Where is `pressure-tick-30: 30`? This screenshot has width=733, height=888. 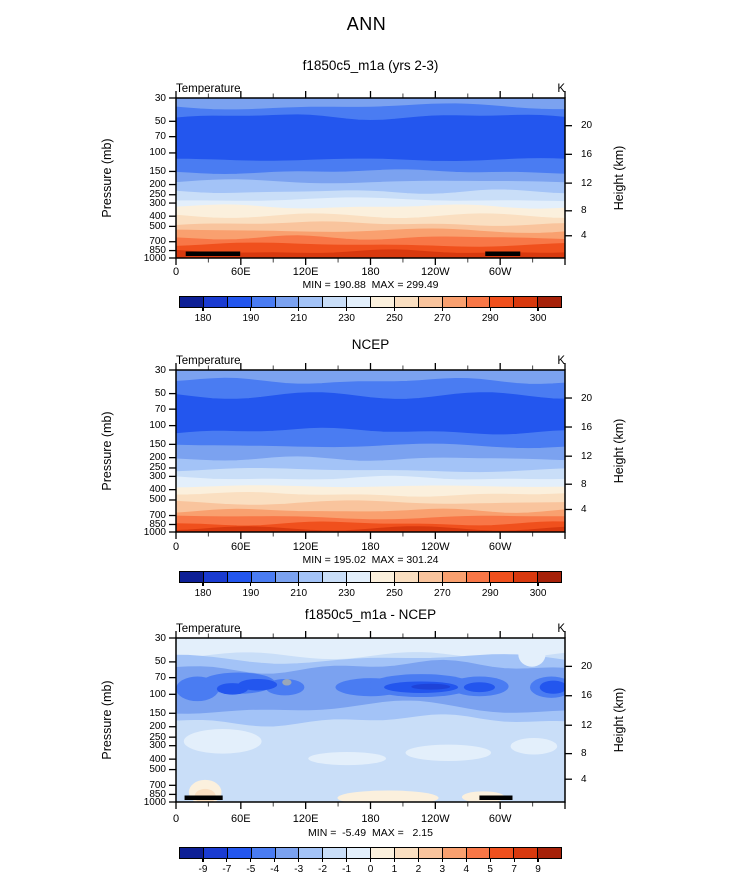 pressure-tick-30: 30 is located at coordinates (160, 370).